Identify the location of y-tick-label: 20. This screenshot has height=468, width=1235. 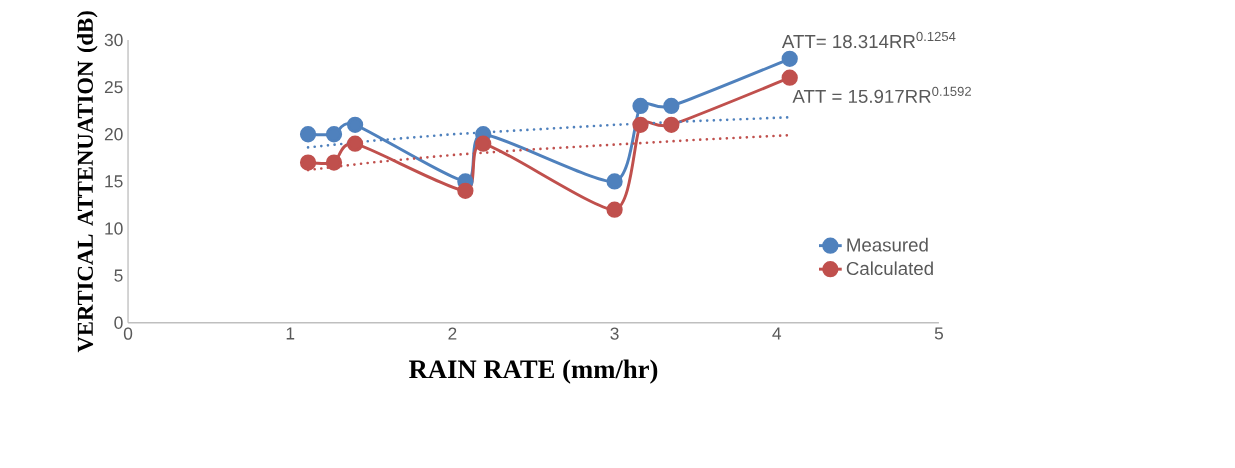
(113, 134).